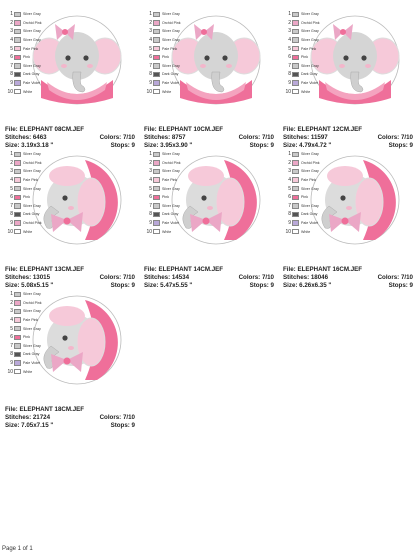  I want to click on thread-name: White, so click(306, 91).